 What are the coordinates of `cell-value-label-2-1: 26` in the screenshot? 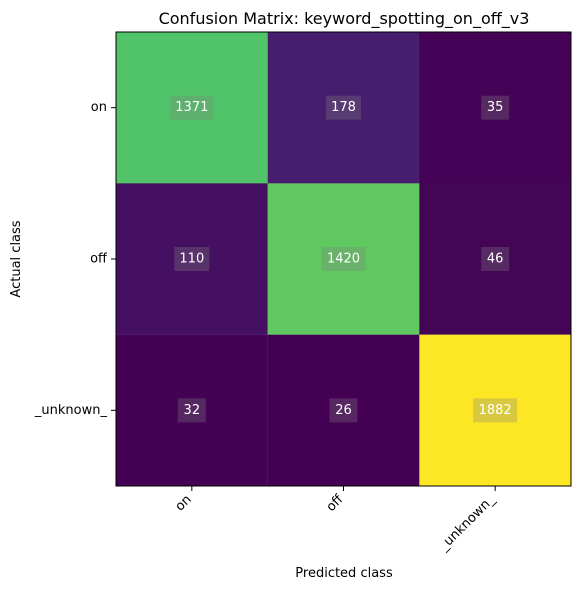 It's located at (343, 410).